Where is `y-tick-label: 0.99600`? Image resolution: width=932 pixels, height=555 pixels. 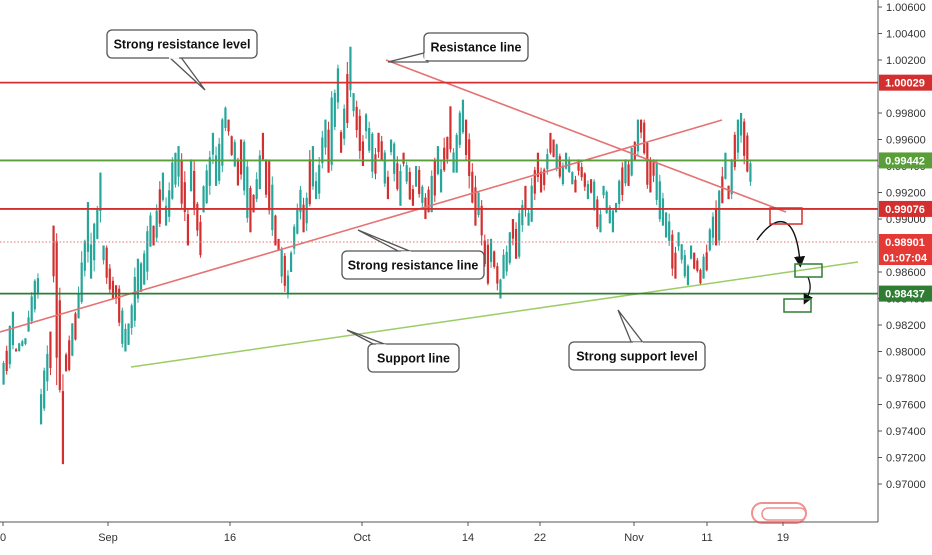
y-tick-label: 0.99600 is located at coordinates (906, 141).